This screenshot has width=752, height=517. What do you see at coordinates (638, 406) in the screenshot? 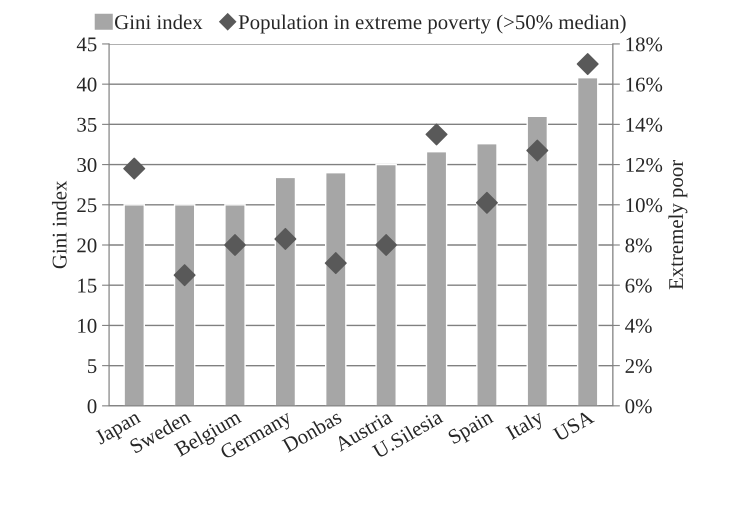
I see `y2-tick-label: 0%` at bounding box center [638, 406].